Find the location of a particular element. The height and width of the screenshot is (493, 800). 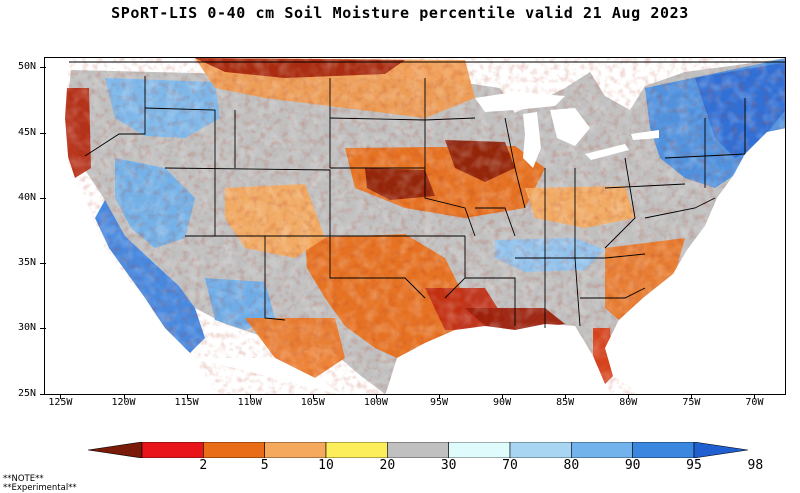

longitude-label: 120W is located at coordinates (123, 402).